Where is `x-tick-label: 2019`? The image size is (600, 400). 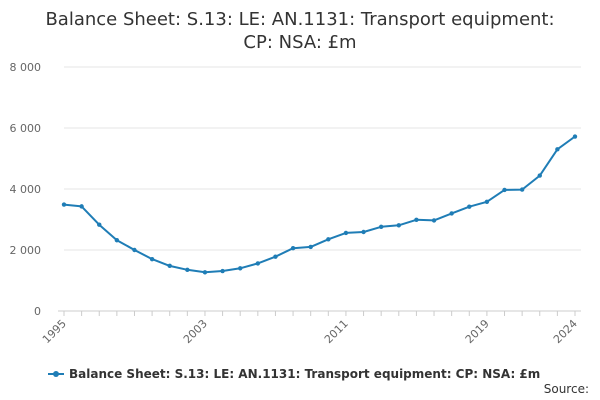
x-tick-label: 2019 is located at coordinates (477, 331).